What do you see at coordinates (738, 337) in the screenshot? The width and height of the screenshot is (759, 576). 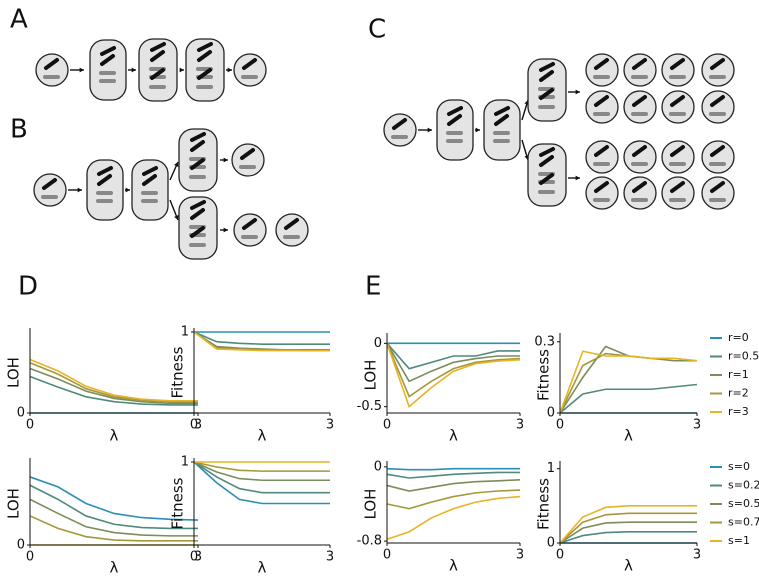 I see `legend-label: r=0` at bounding box center [738, 337].